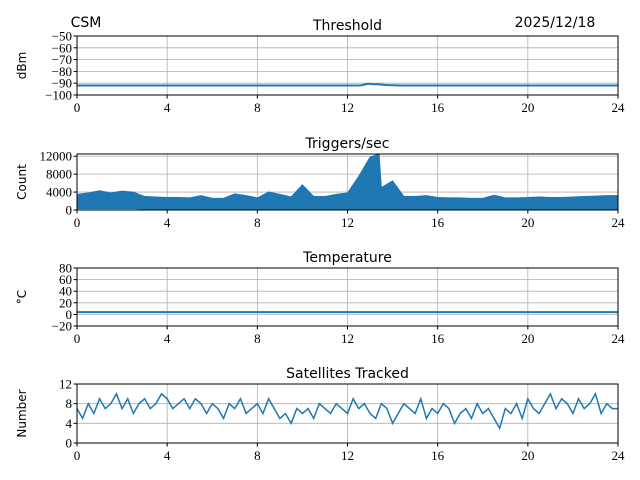 This screenshot has height=480, width=640. Describe the element at coordinates (59, 192) in the screenshot. I see `y-tick-label: 4000` at that location.